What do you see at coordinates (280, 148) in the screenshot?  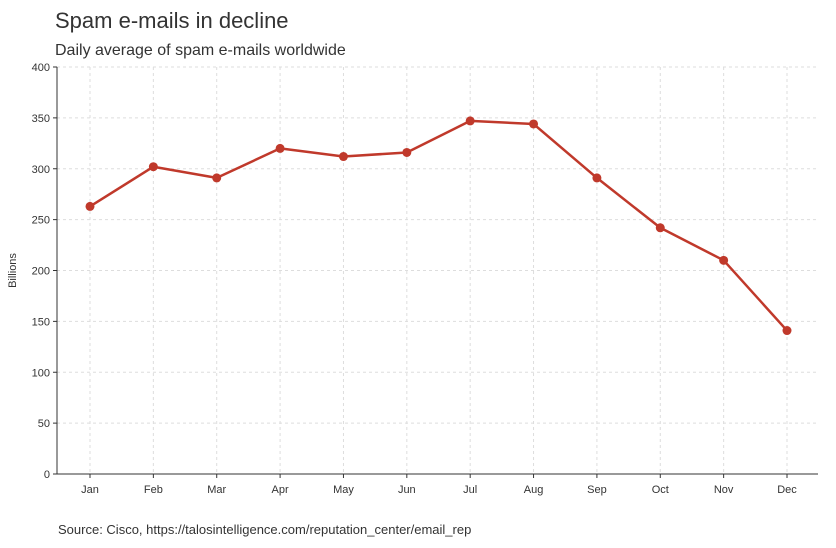 I see `data-point-apr` at bounding box center [280, 148].